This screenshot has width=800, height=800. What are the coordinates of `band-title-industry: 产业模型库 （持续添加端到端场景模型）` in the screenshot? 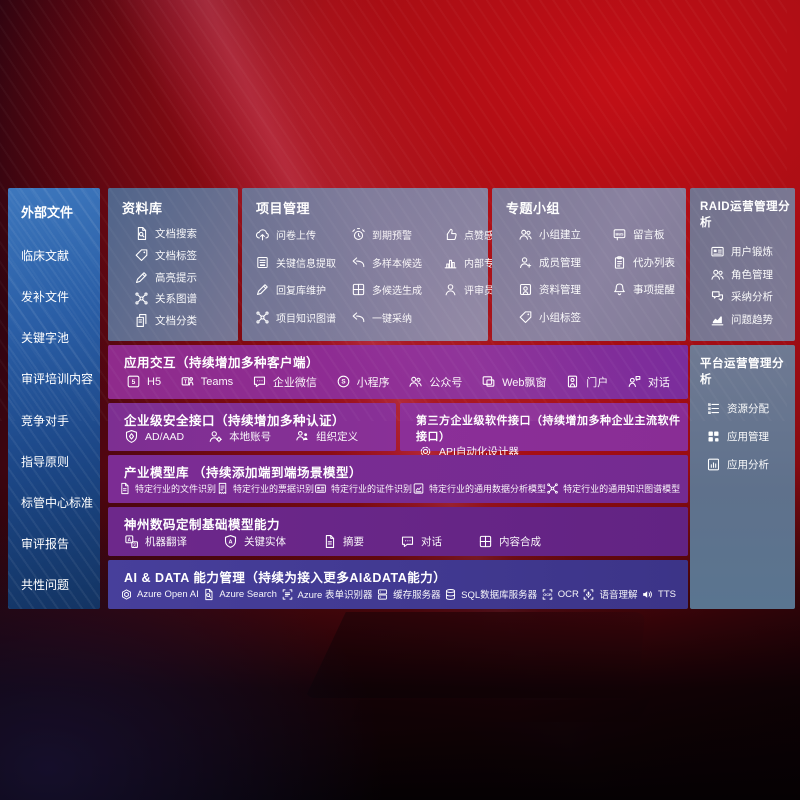 It's located at (243, 473).